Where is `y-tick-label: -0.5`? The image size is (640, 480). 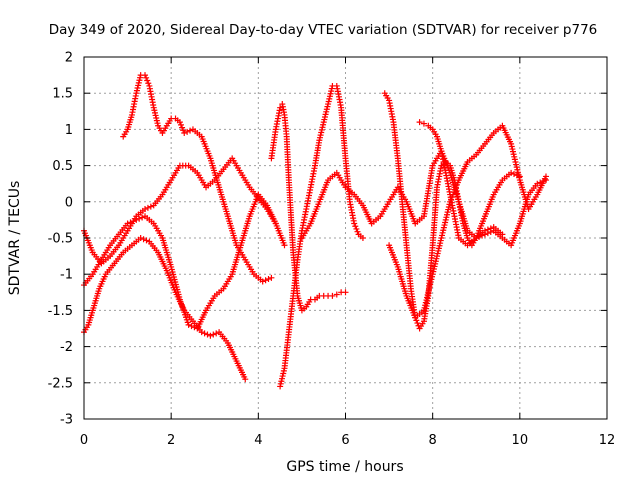
y-tick-label: -0.5 is located at coordinates (60, 239).